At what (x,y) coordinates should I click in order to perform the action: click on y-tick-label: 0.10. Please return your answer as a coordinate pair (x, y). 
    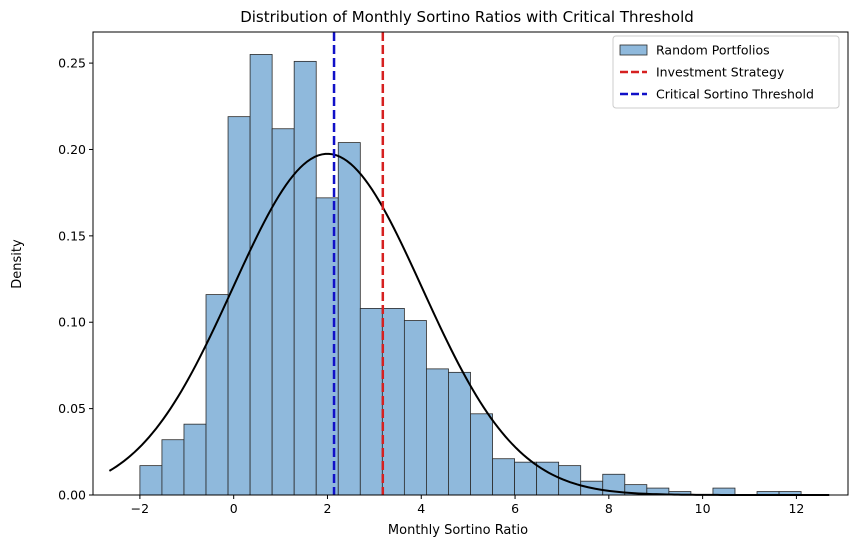
    Looking at the image, I should click on (72, 322).